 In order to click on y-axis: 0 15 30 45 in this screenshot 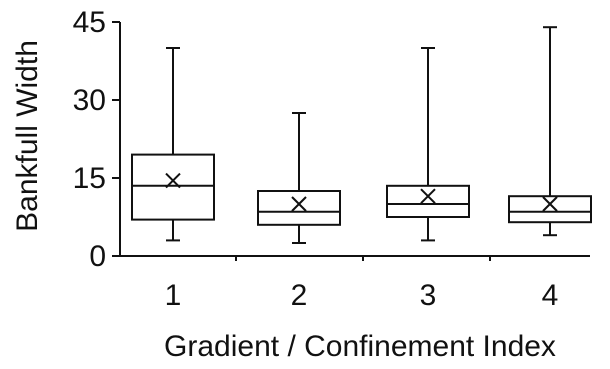, I will do `click(97, 139)`.